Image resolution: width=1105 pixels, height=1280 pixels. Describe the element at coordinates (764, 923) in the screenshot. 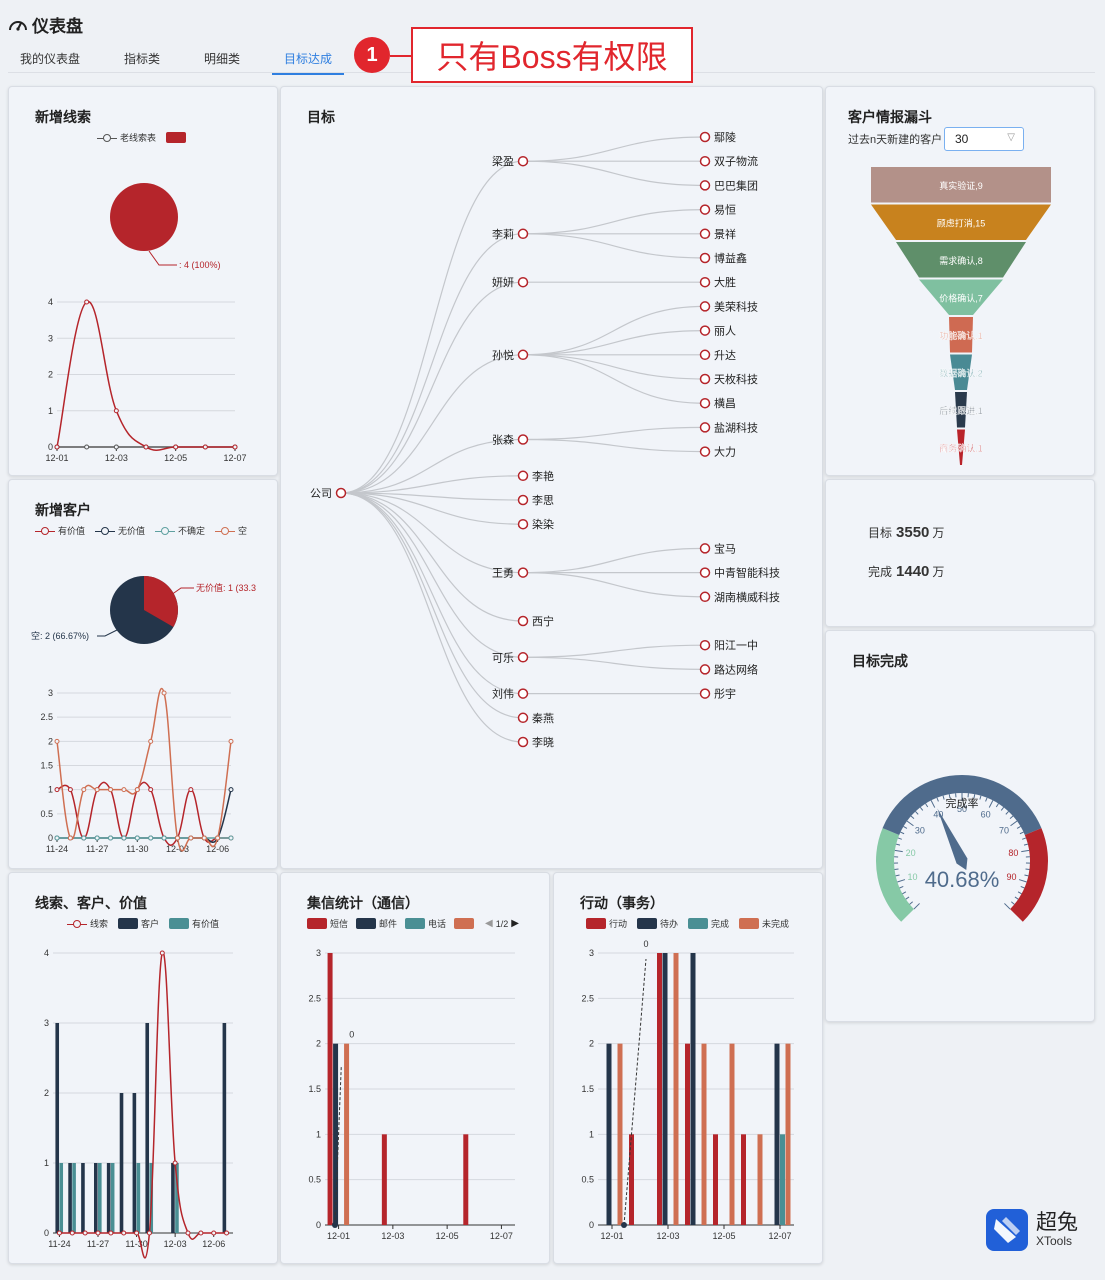

I see `legend-item: 未完成` at that location.